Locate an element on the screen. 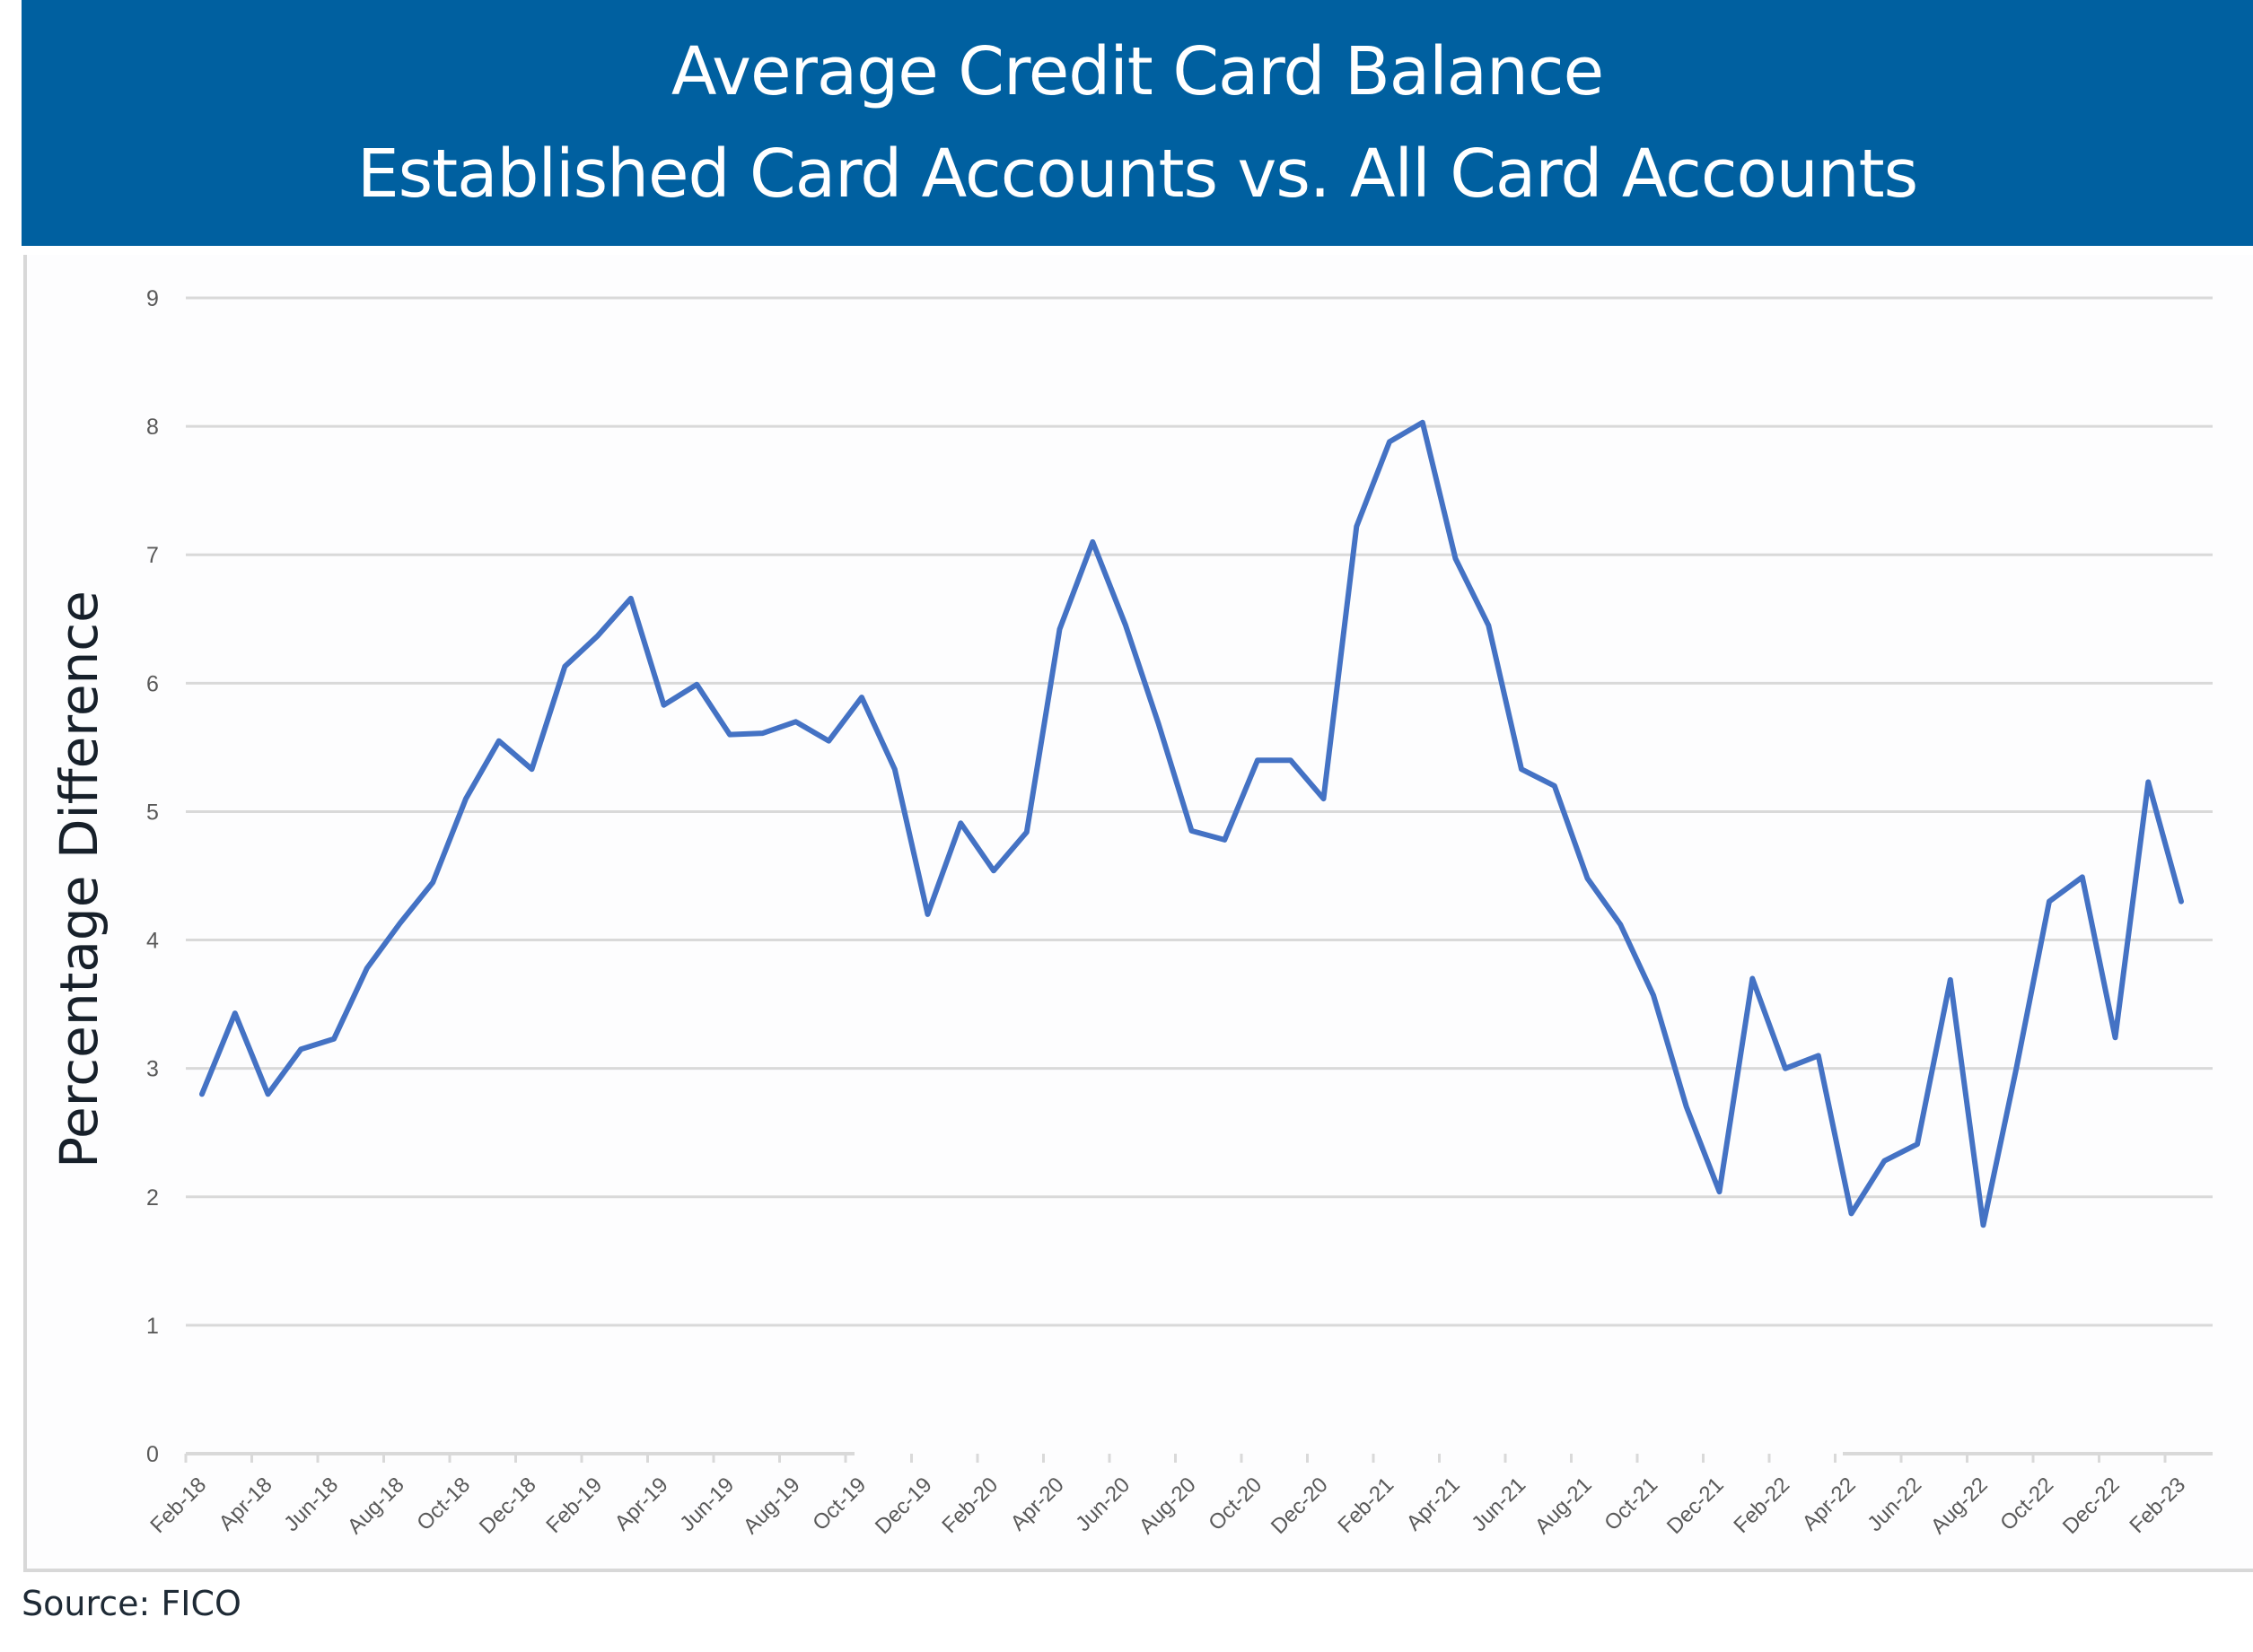 The height and width of the screenshot is (1652, 2253). x-tick-label: Aug-21 is located at coordinates (1563, 1506).